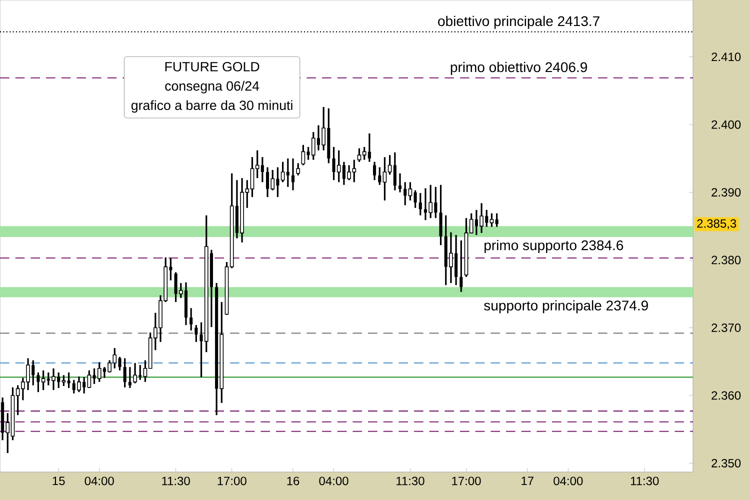  I want to click on y-tick-label: 2.360, so click(726, 395).